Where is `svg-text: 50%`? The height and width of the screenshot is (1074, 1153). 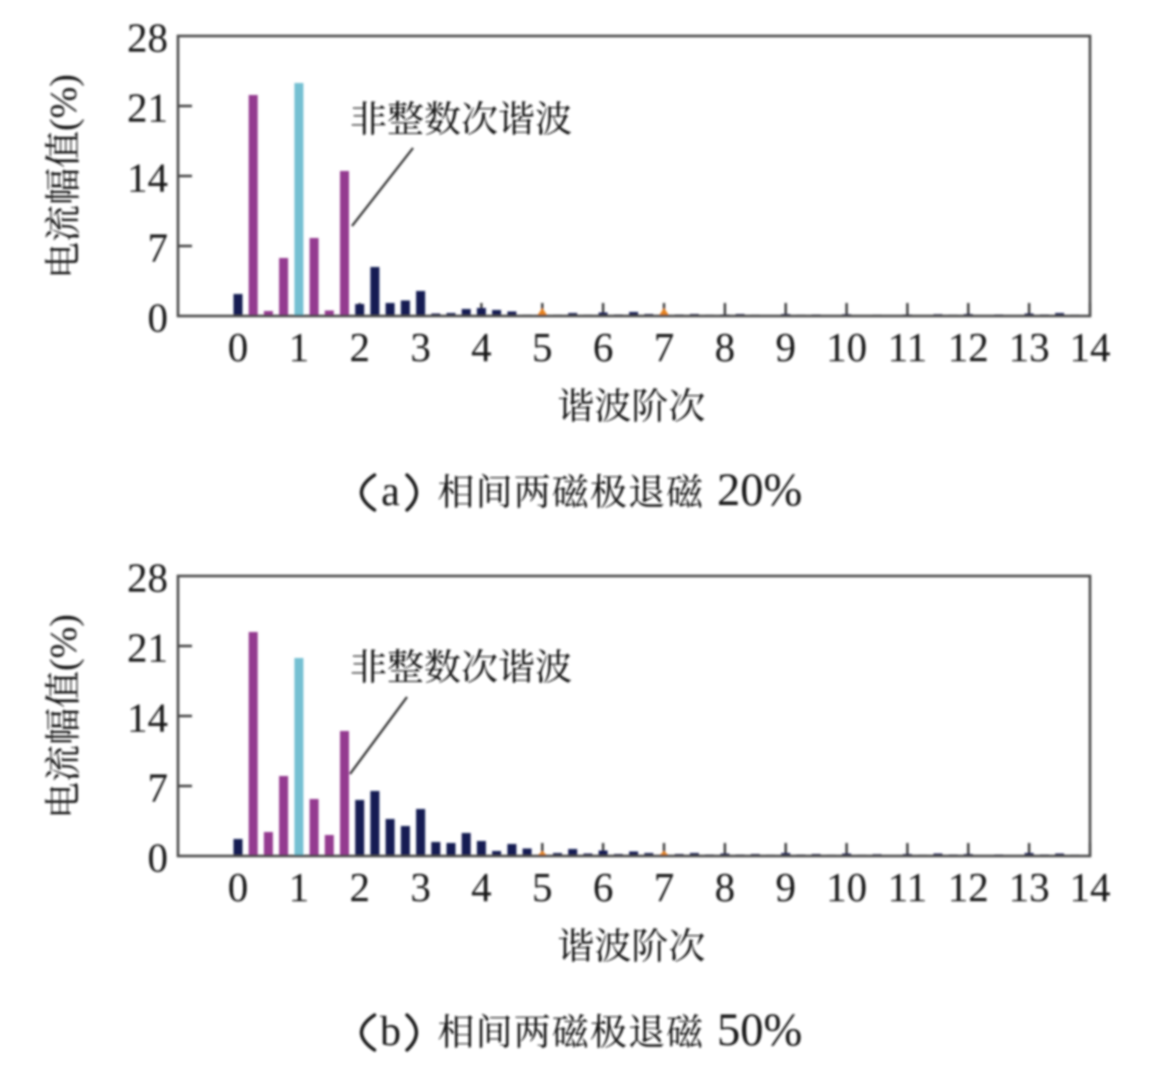
svg-text: 50% is located at coordinates (759, 1030).